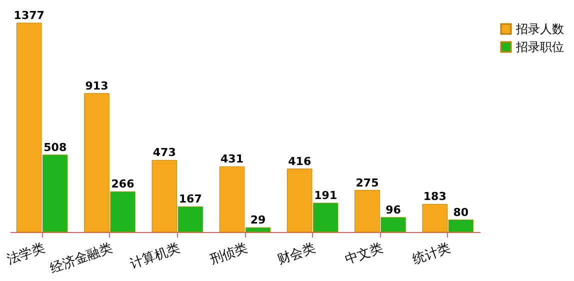 The image size is (574, 281). Describe the element at coordinates (229, 254) in the screenshot. I see `x-tick-label: 刑侦类` at that location.